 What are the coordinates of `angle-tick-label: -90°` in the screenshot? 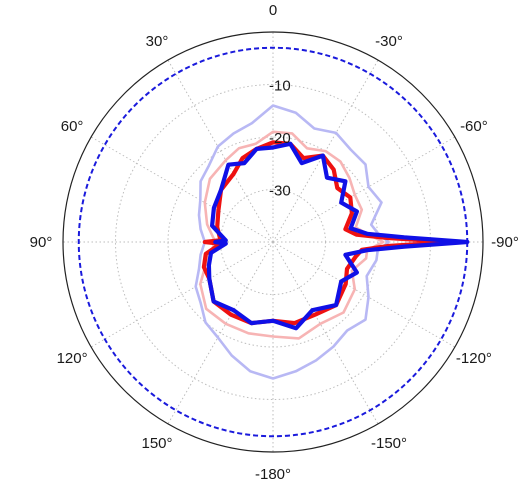 It's located at (505, 242).